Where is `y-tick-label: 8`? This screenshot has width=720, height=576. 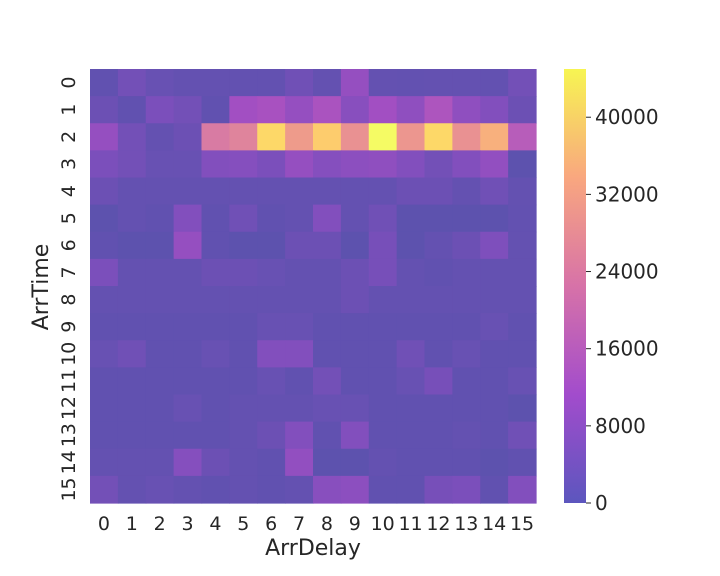 y-tick-label: 8 is located at coordinates (69, 300).